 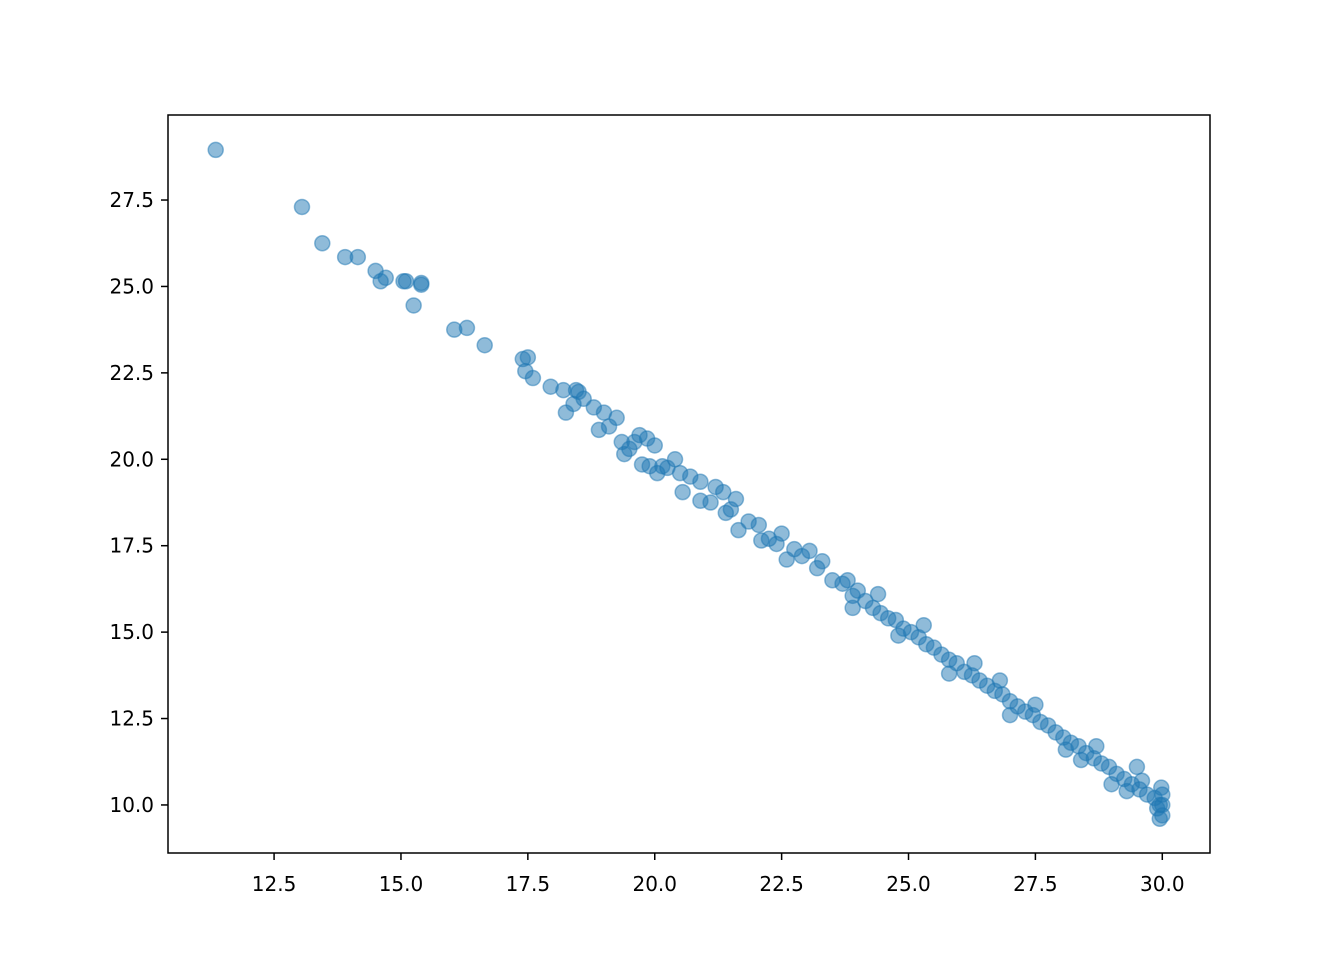 I want to click on x-tick-label: 25.0, so click(x=908, y=884).